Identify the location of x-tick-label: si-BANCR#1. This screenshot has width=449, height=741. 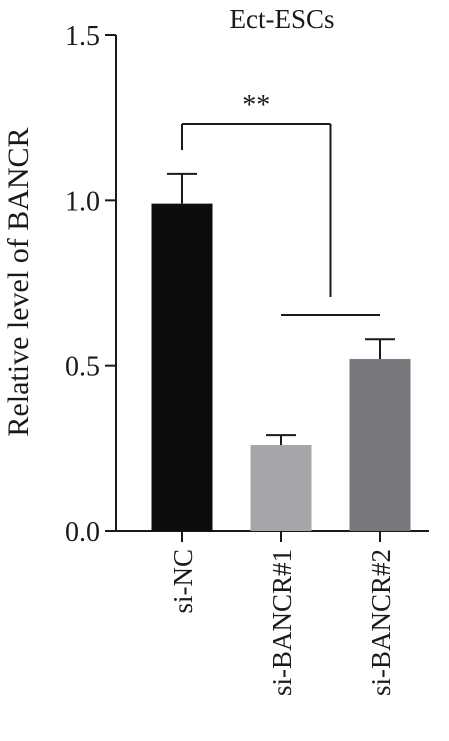
(282, 622).